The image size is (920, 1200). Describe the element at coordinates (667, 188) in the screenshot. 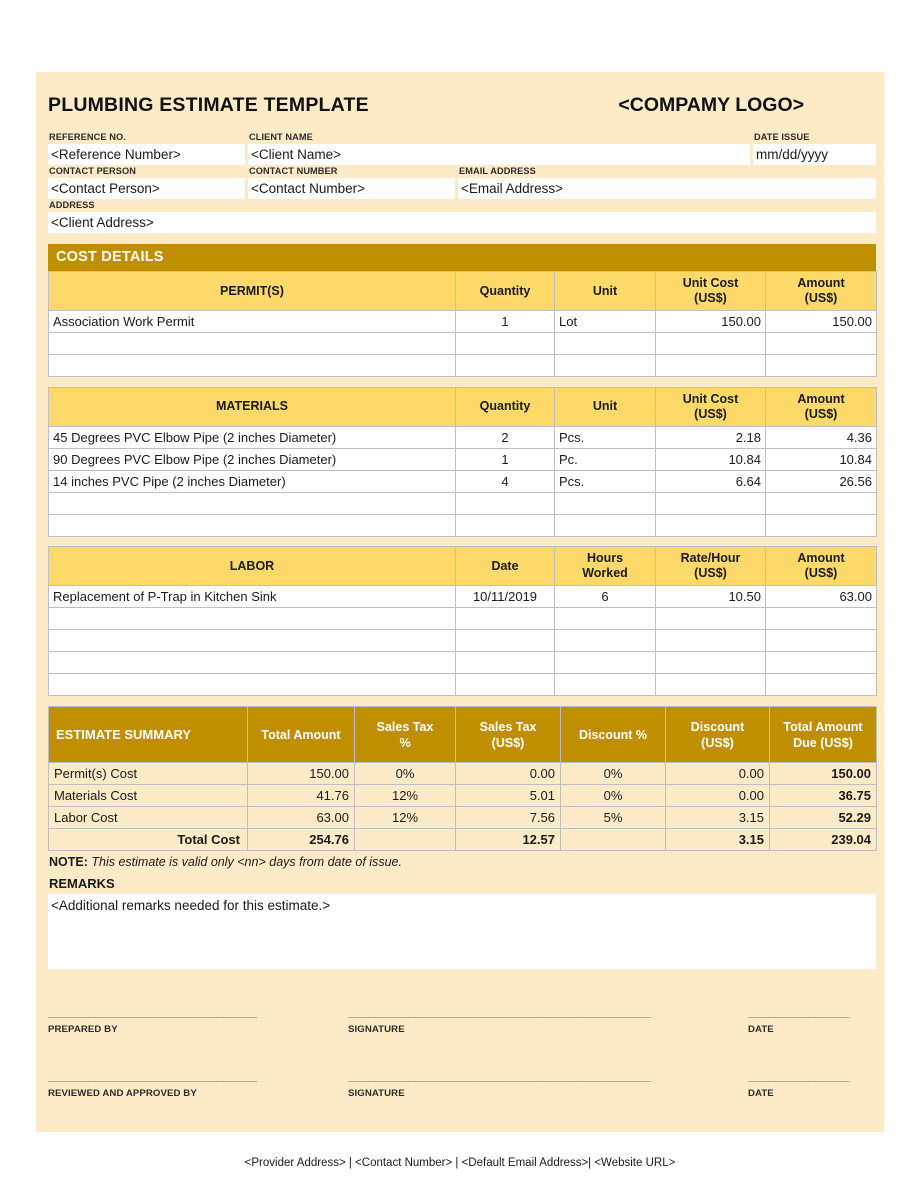

I see `email-address-field: <Email Address>` at that location.